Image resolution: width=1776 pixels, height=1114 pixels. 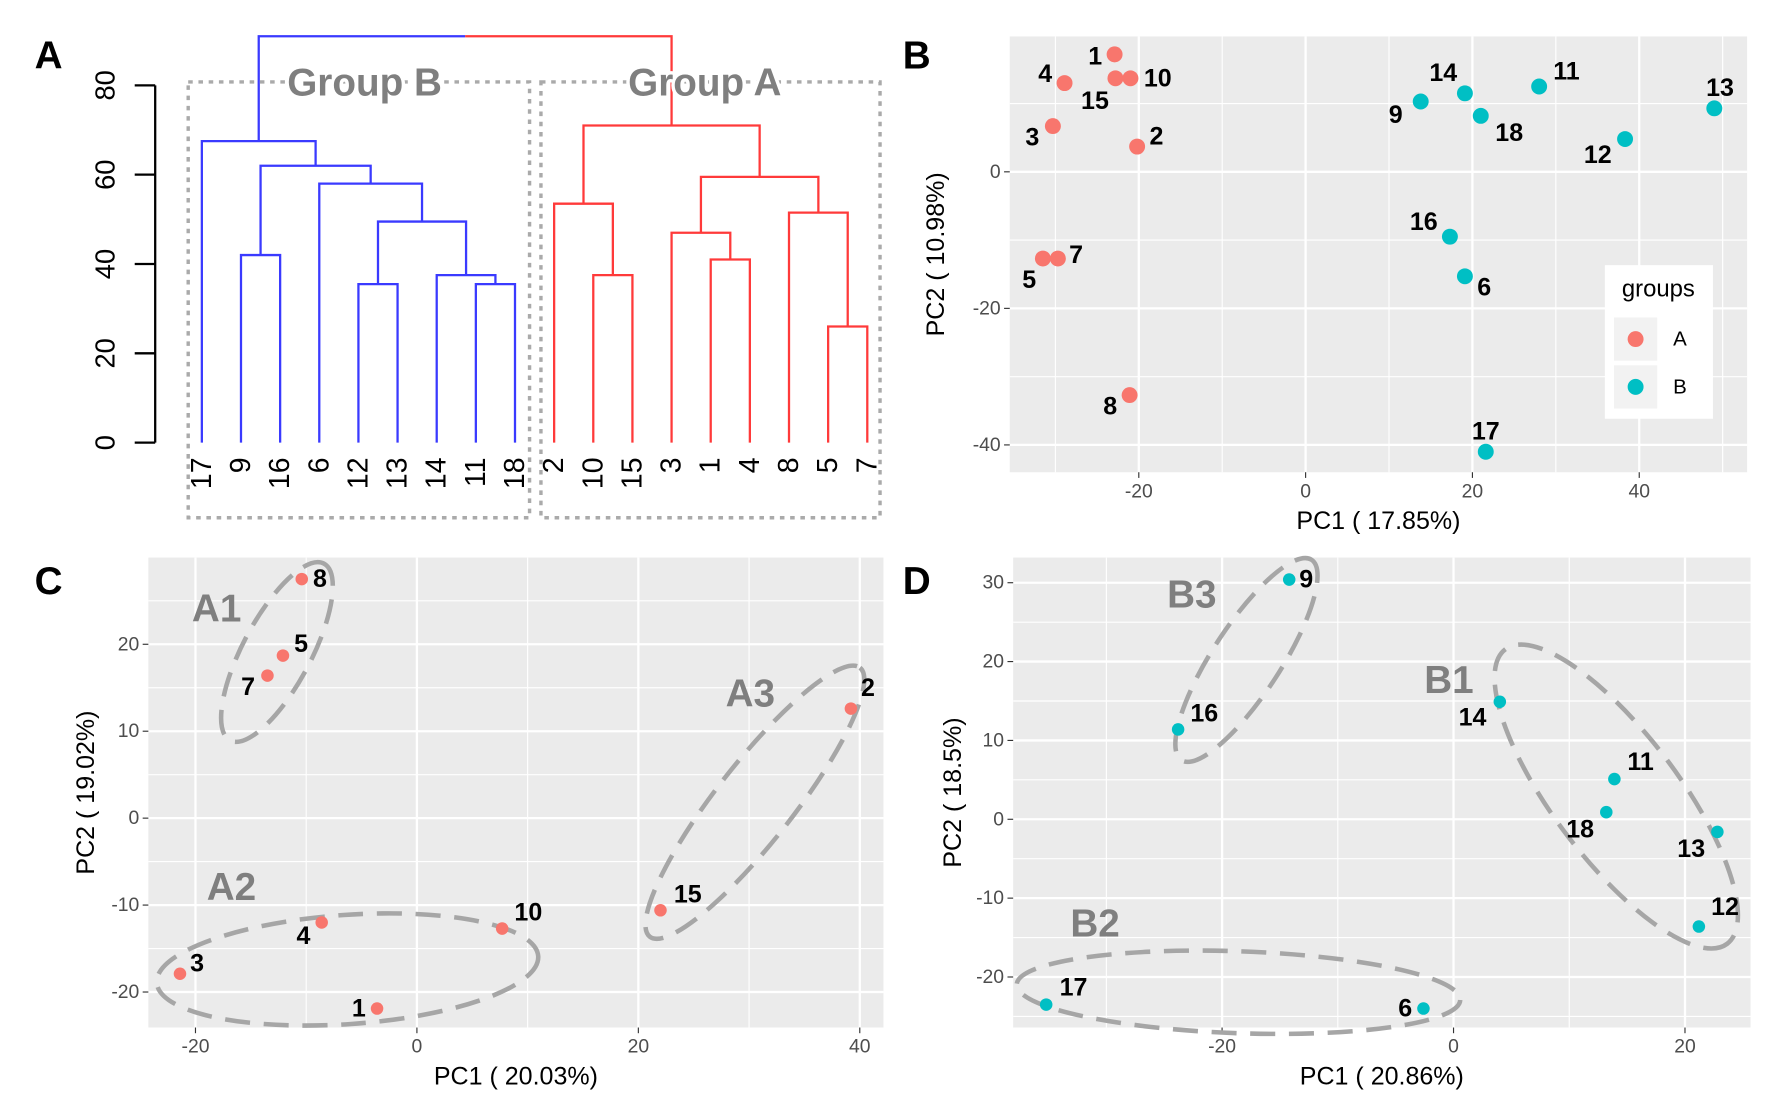 I want to click on point-label: 18, so click(x=1509, y=133).